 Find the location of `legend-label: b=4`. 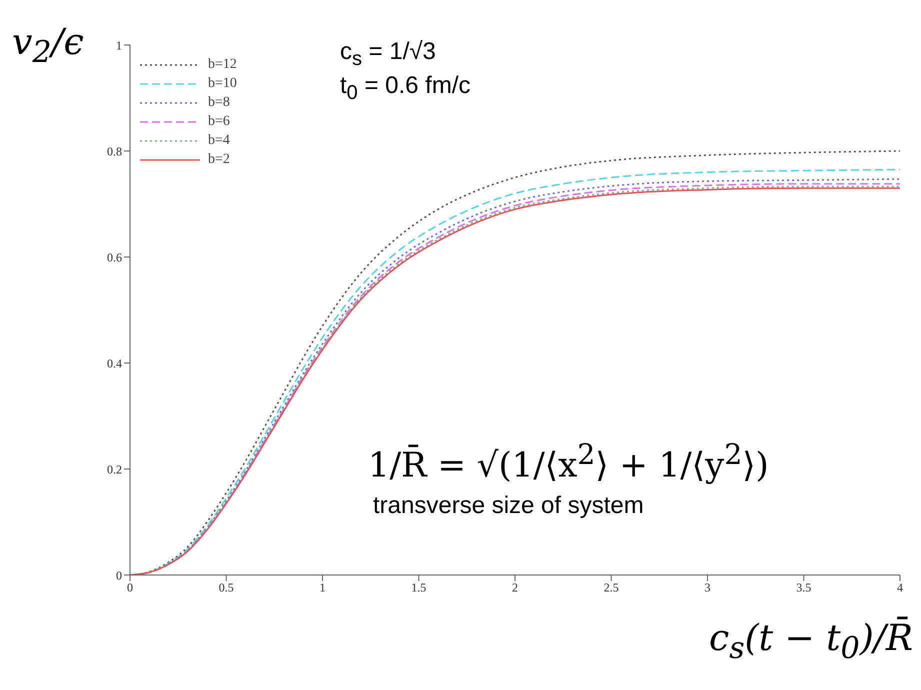

legend-label: b=4 is located at coordinates (219, 140).